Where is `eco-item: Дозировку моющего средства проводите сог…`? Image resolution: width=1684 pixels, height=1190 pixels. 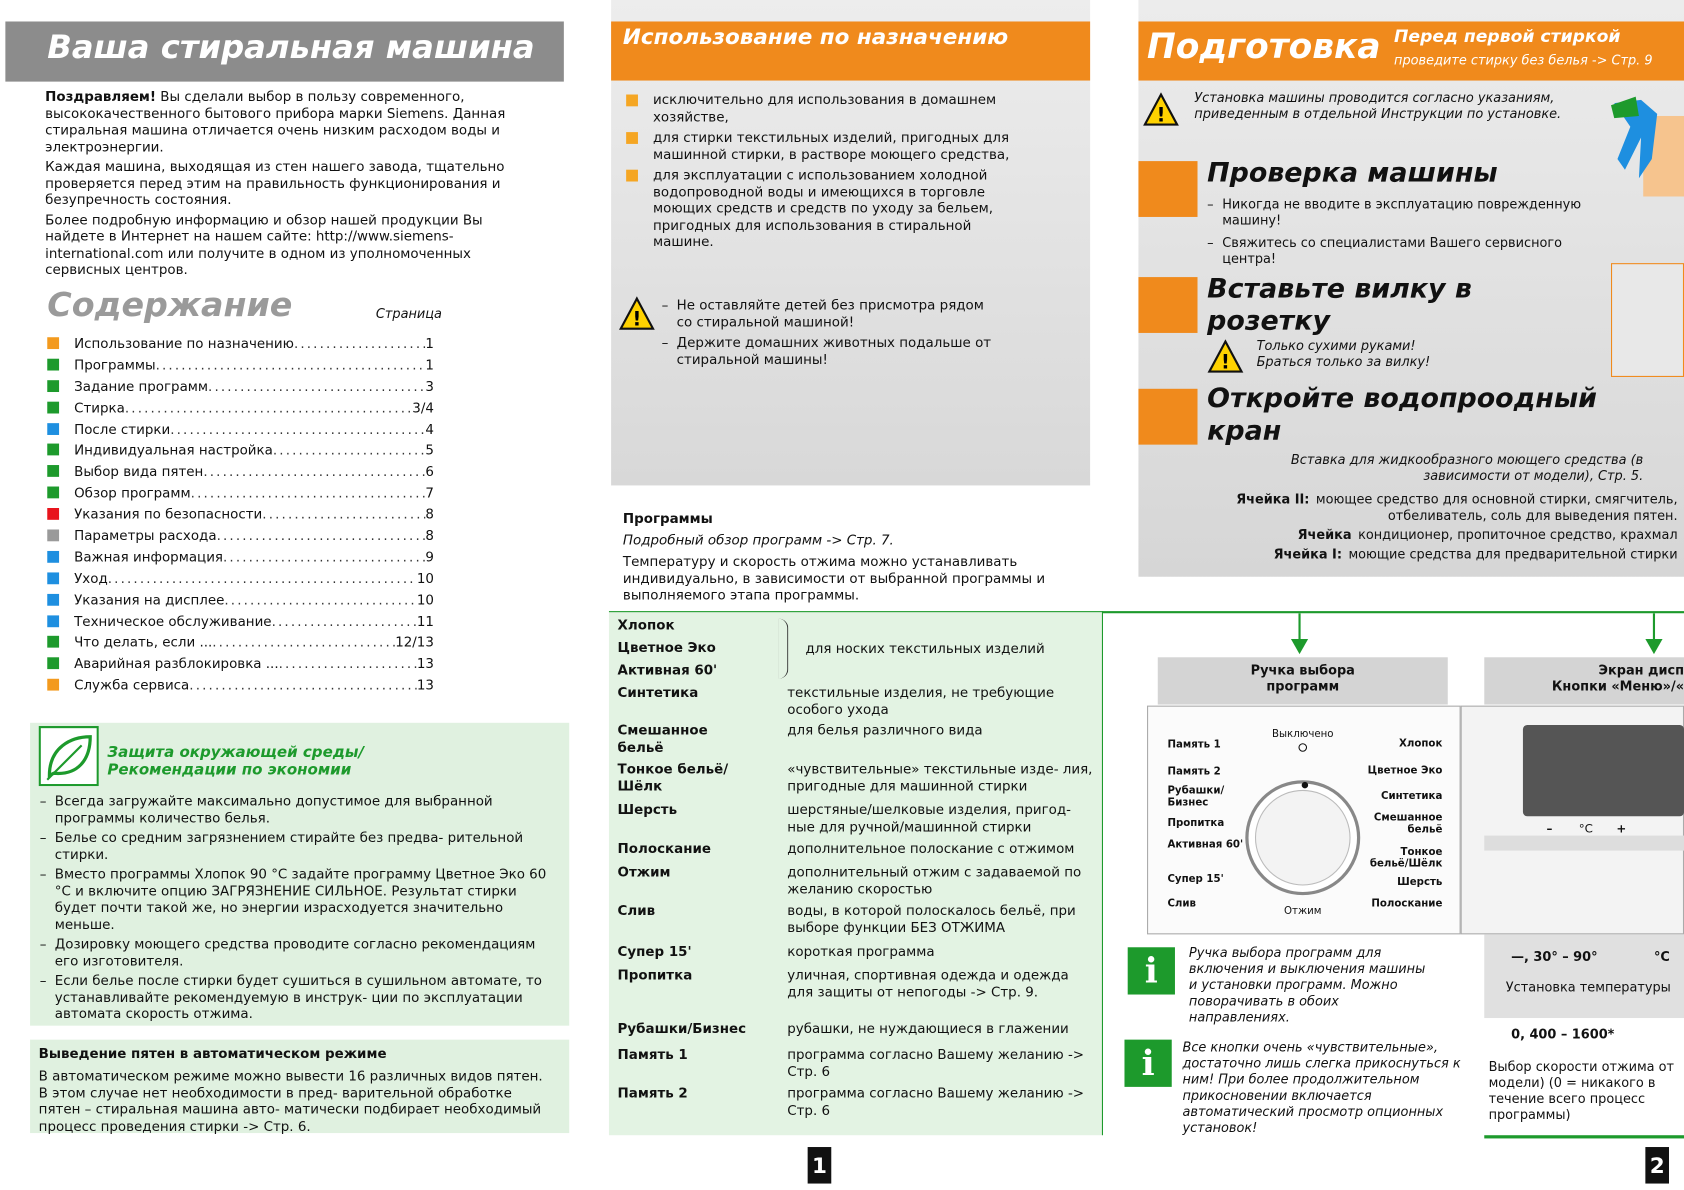
eco-item: Дозировку моющего средства проводите сог… is located at coordinates (300, 951).